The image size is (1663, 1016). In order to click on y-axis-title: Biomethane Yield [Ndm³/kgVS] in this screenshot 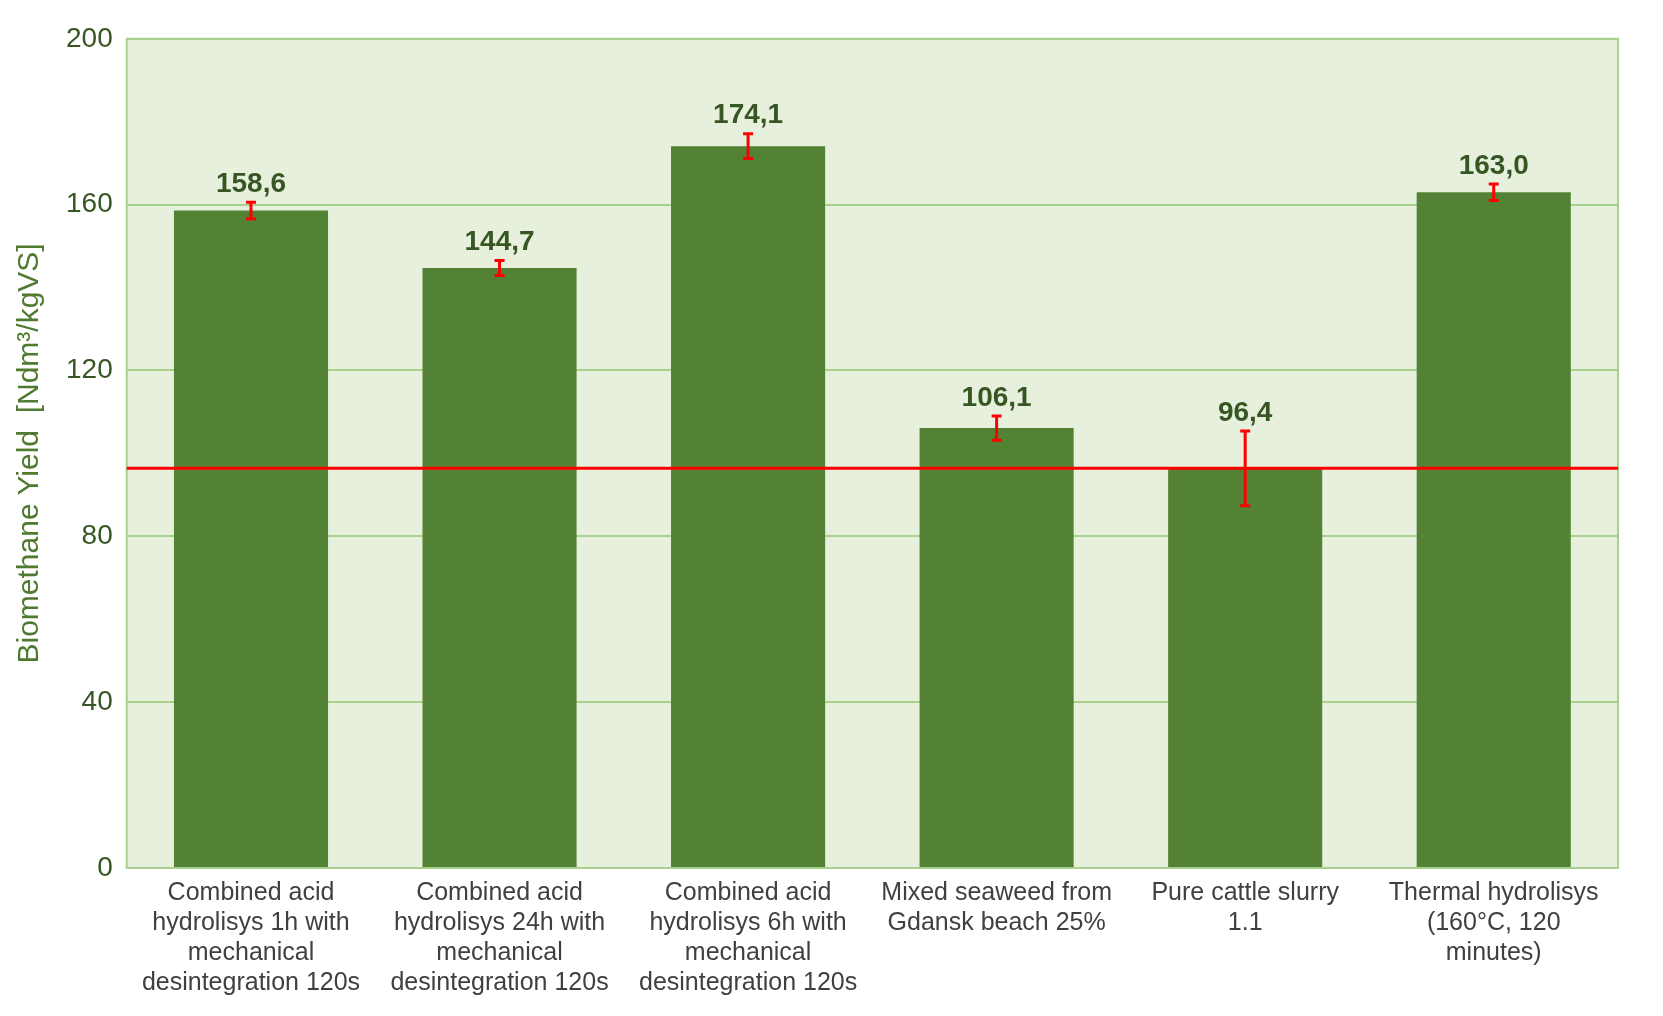, I will do `click(28, 453)`.